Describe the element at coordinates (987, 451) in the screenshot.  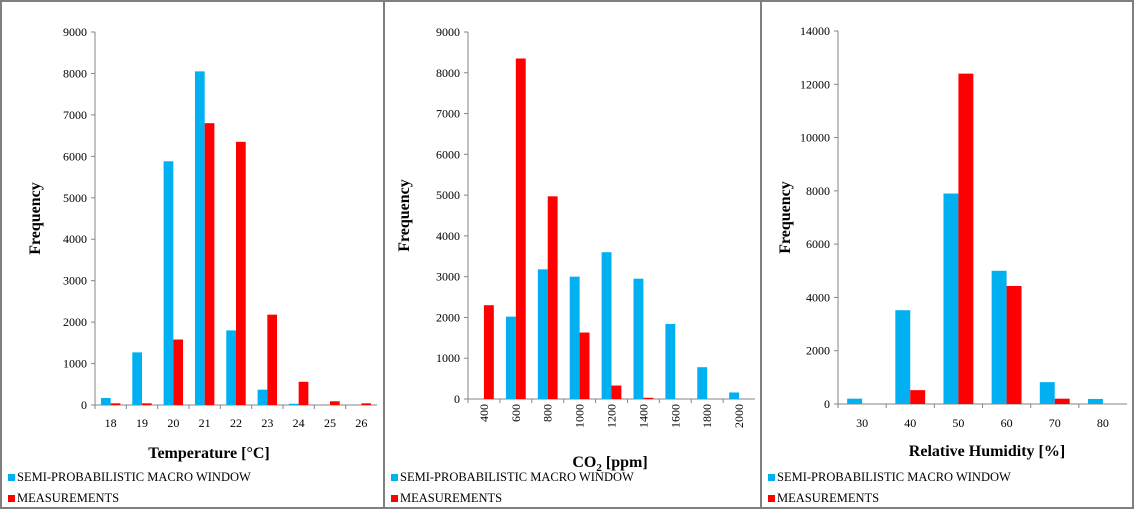
I see `x-axis-title: Relative Humidity [%]` at that location.